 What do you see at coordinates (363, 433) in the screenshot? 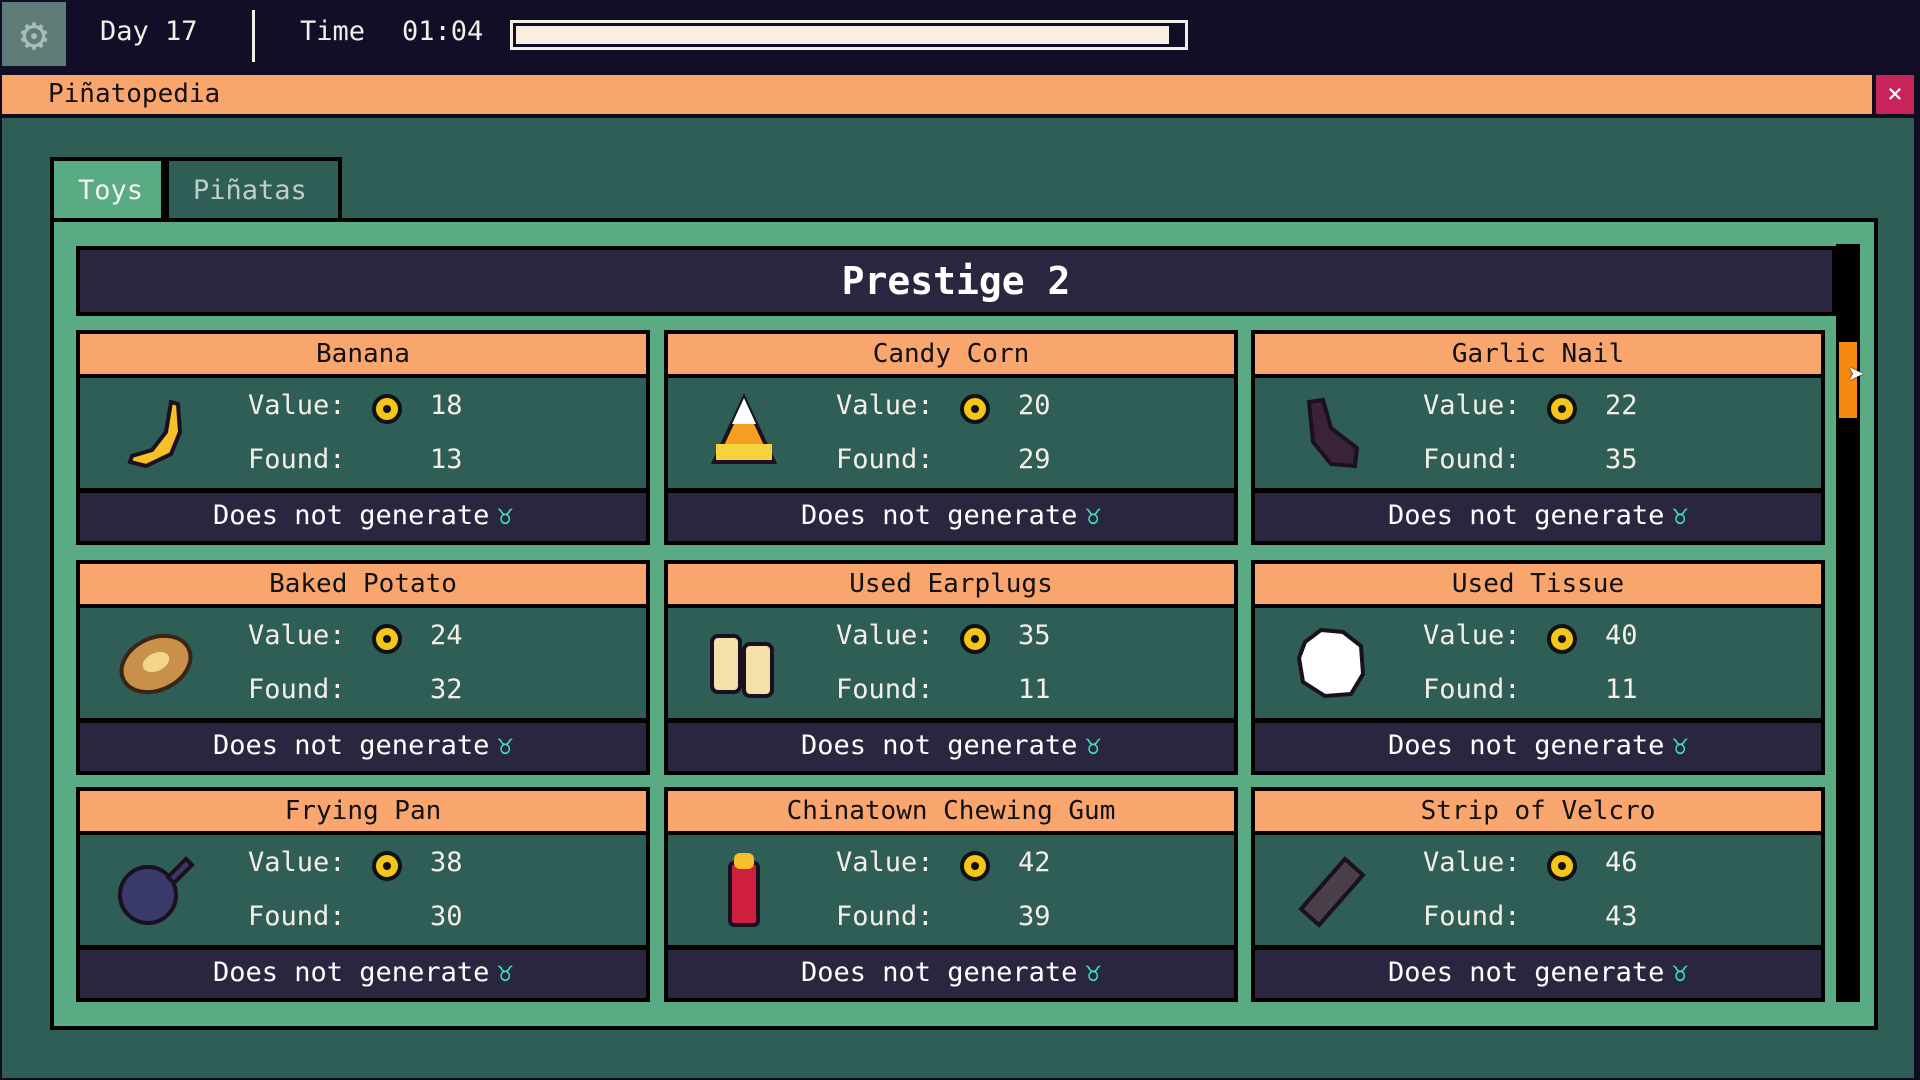
I see `item-details: Value: 18 Found: 13` at bounding box center [363, 433].